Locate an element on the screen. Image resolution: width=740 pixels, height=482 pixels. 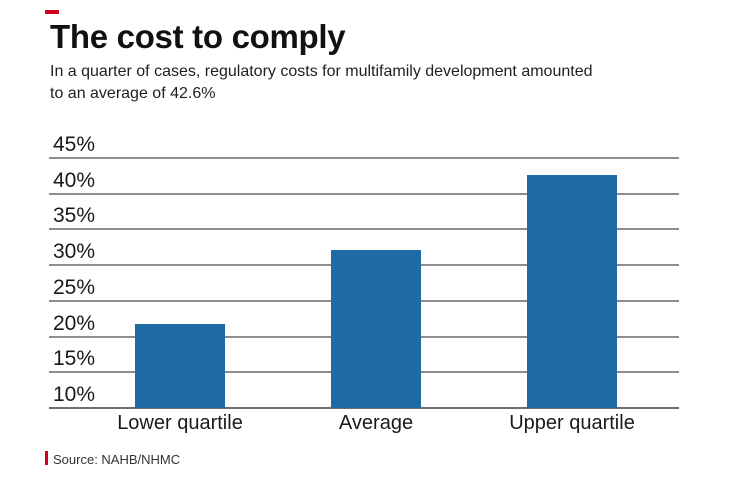
x-axis-baseline is located at coordinates (364, 408).